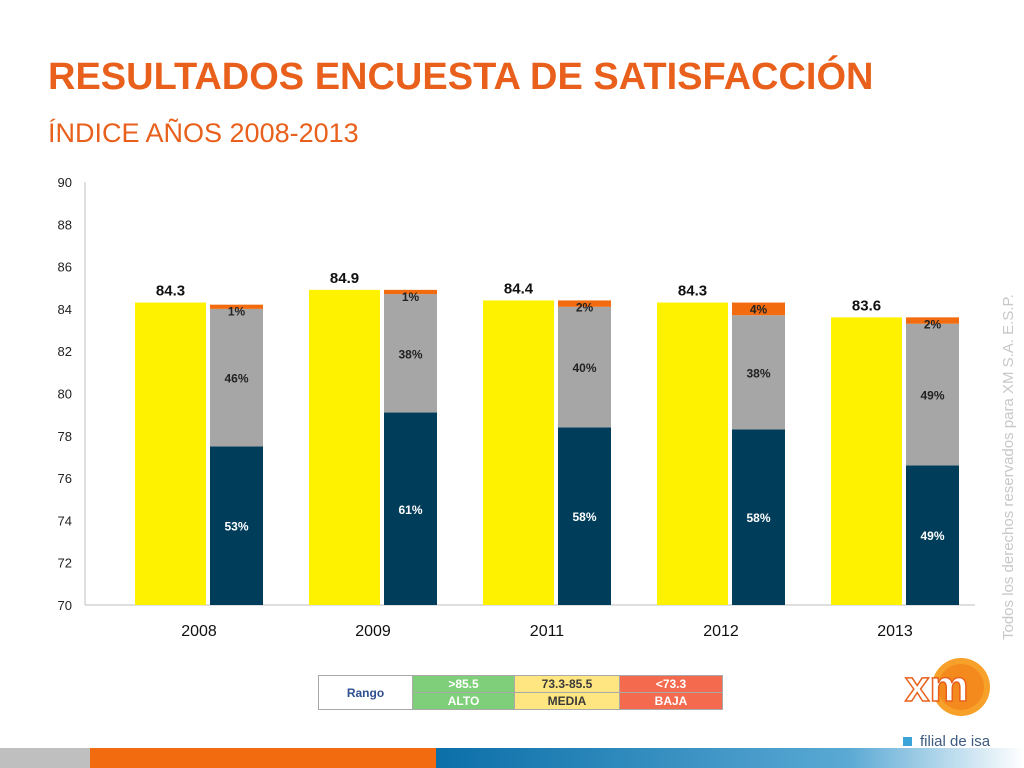 The width and height of the screenshot is (1024, 768). I want to click on legend-label: Rango, so click(365, 692).